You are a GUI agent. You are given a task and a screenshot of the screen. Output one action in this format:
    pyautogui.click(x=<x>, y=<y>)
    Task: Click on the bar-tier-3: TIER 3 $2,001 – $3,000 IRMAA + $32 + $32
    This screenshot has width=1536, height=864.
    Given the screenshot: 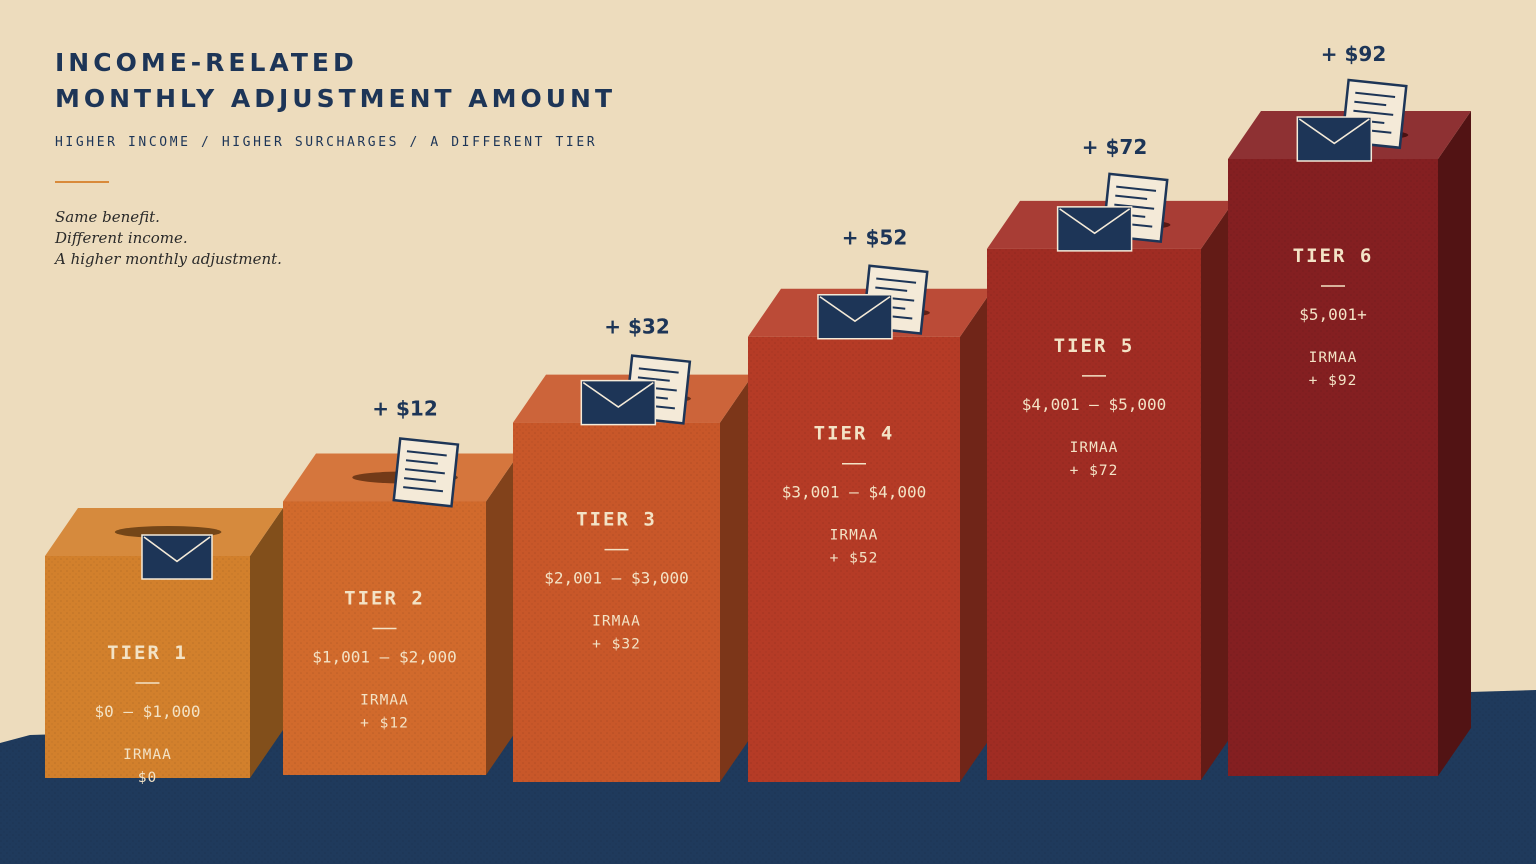 What is the action you would take?
    pyautogui.click(x=633, y=548)
    